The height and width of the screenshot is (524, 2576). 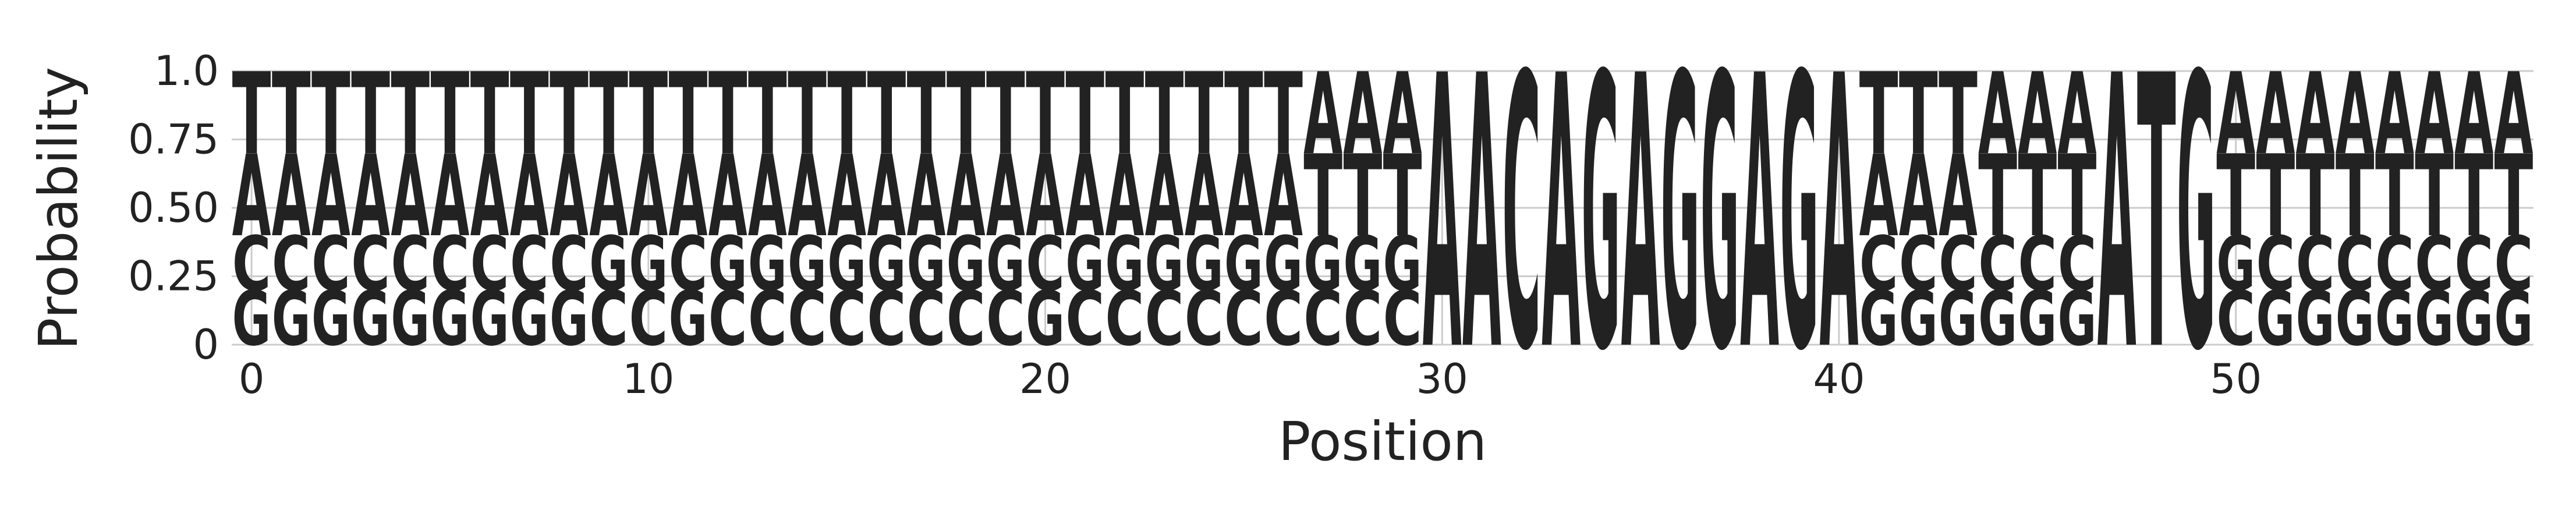 What do you see at coordinates (1839, 379) in the screenshot?
I see `x-tick-label: 40` at bounding box center [1839, 379].